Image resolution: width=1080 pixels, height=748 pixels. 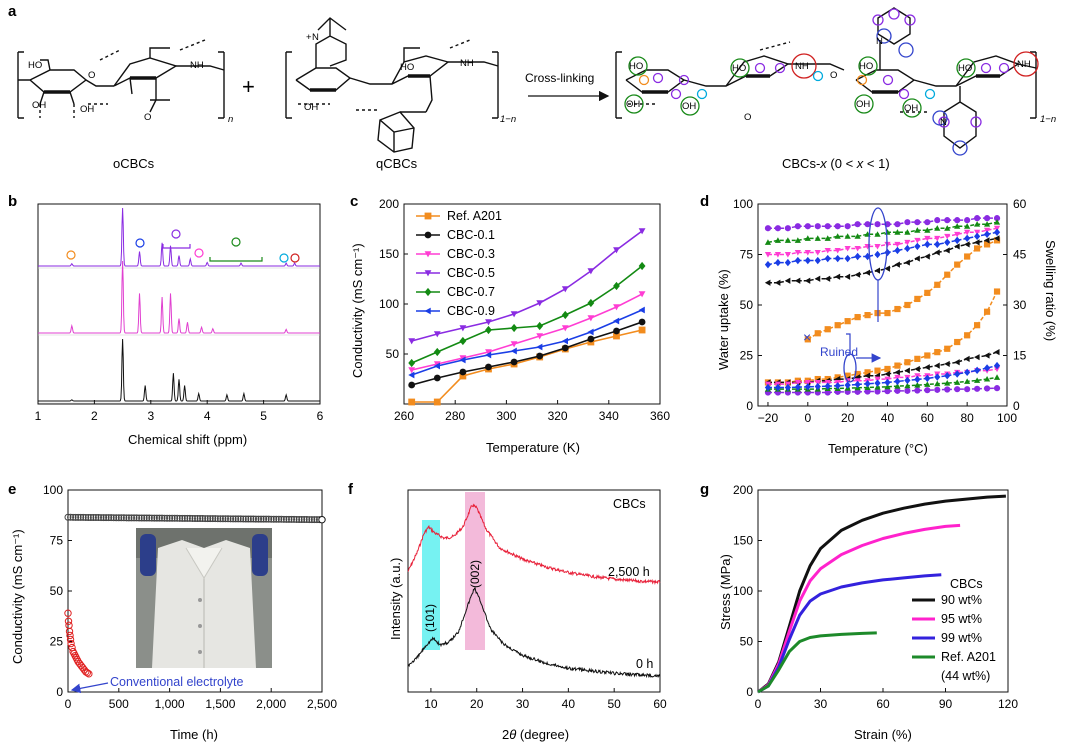 I want to click on panel-c-ytick-label: 100, so click(x=389, y=304).